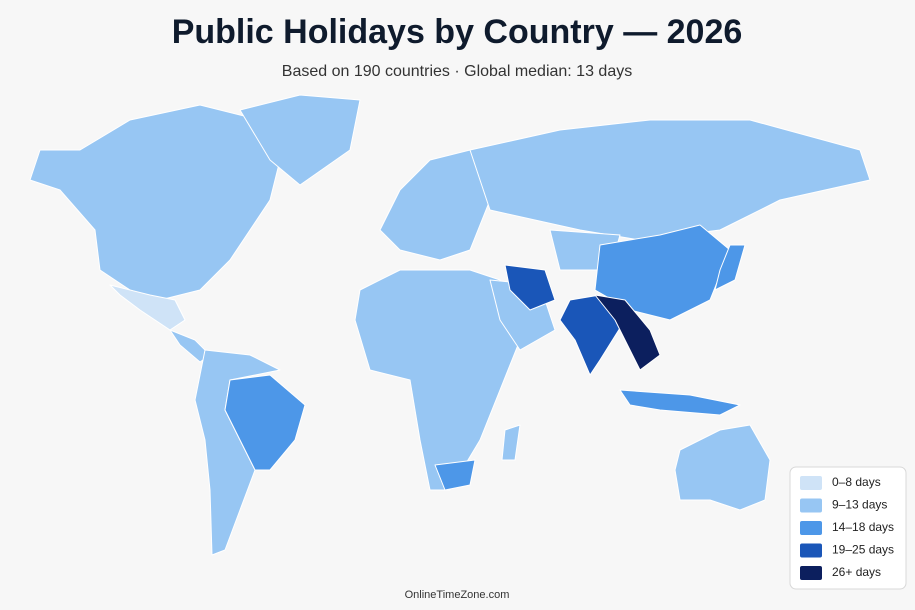 This screenshot has width=915, height=610. Describe the element at coordinates (627, 332) in the screenshot. I see `southeast-asia` at that location.